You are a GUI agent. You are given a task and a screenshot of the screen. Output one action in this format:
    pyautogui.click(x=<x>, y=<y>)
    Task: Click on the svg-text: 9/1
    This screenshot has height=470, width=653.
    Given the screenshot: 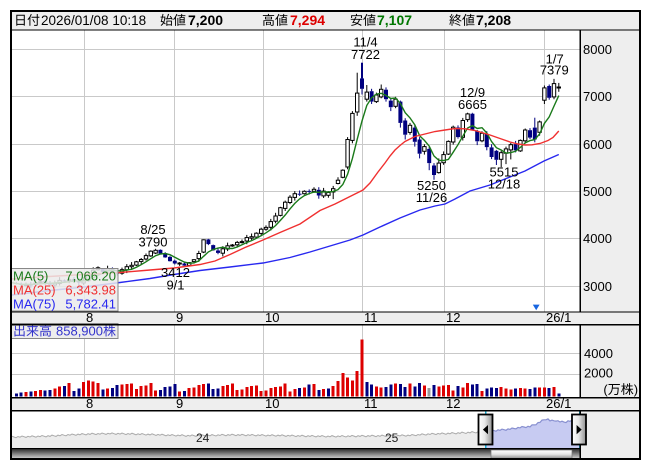 What is the action you would take?
    pyautogui.click(x=175, y=285)
    